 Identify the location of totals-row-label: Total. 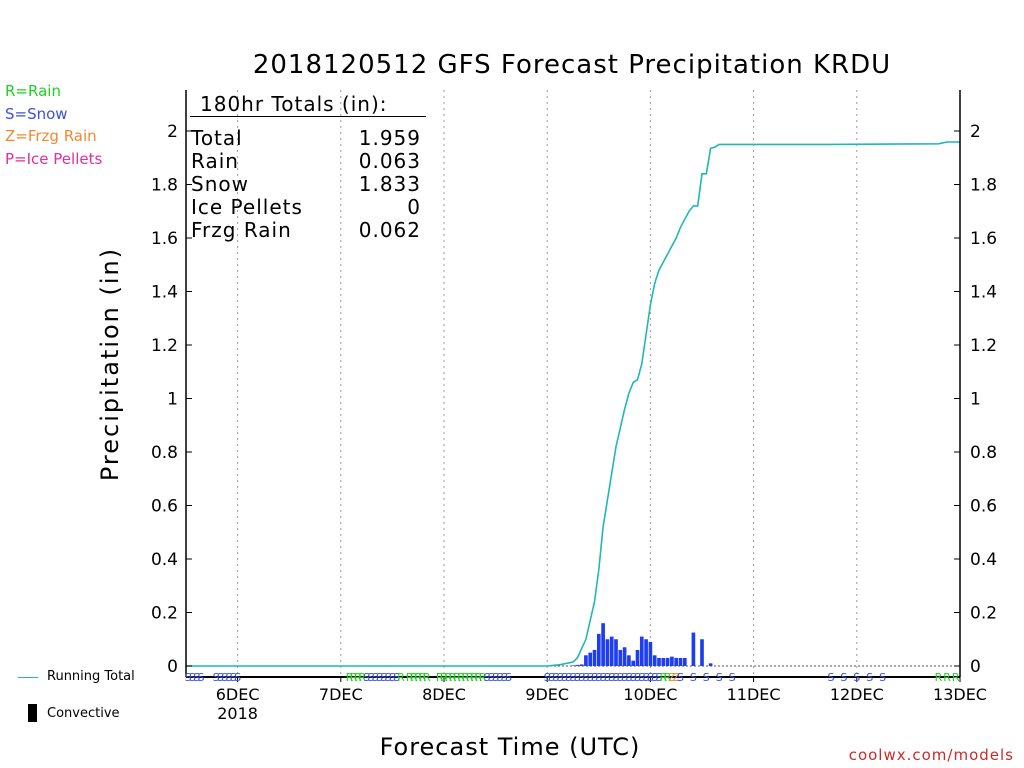
(217, 138).